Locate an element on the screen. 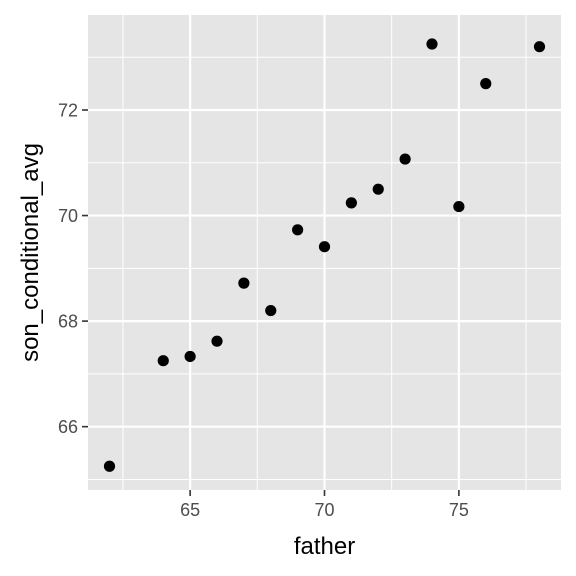  y-tick-label: 66 is located at coordinates (68, 427).